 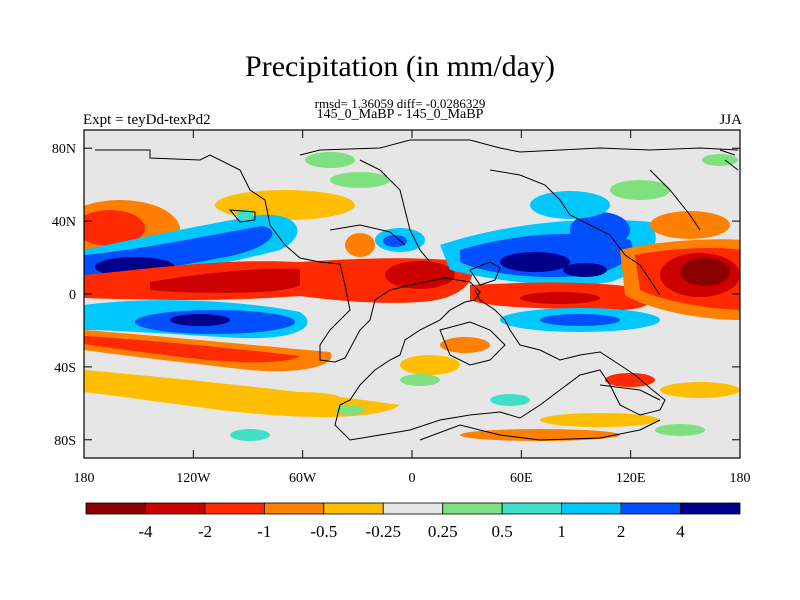 I want to click on experiment-label: Expt = teyDd-texPd2, so click(x=147, y=120).